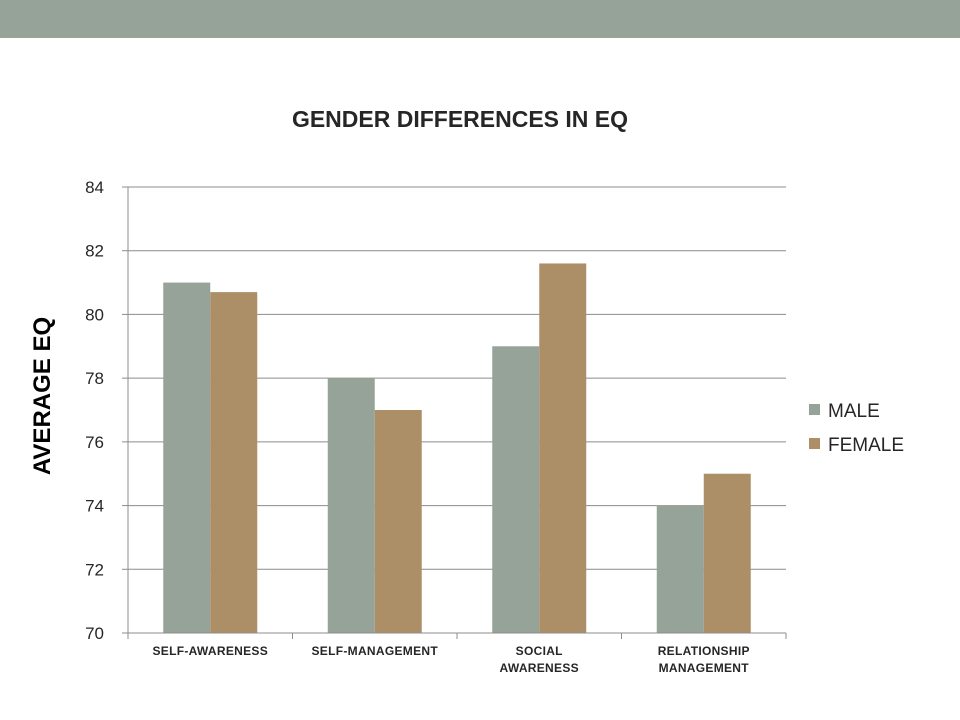  Describe the element at coordinates (854, 411) in the screenshot. I see `legend-label-male: MALE` at that location.